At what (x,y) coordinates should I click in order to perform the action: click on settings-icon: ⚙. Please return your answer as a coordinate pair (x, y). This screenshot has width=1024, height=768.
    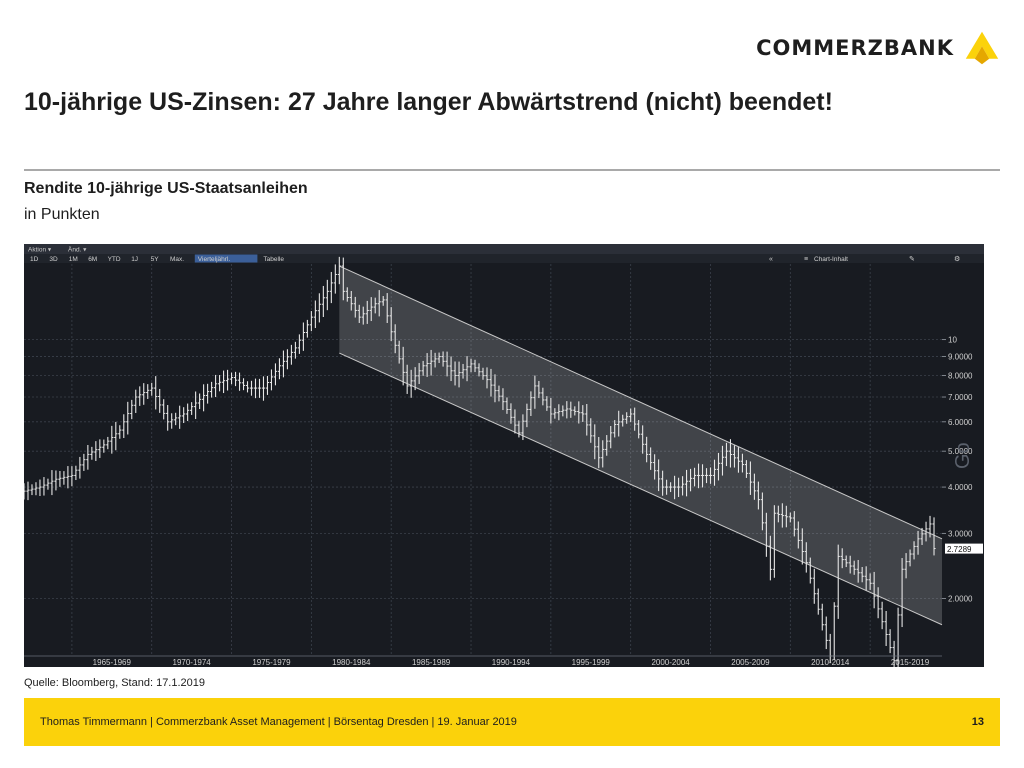
    Looking at the image, I should click on (957, 259).